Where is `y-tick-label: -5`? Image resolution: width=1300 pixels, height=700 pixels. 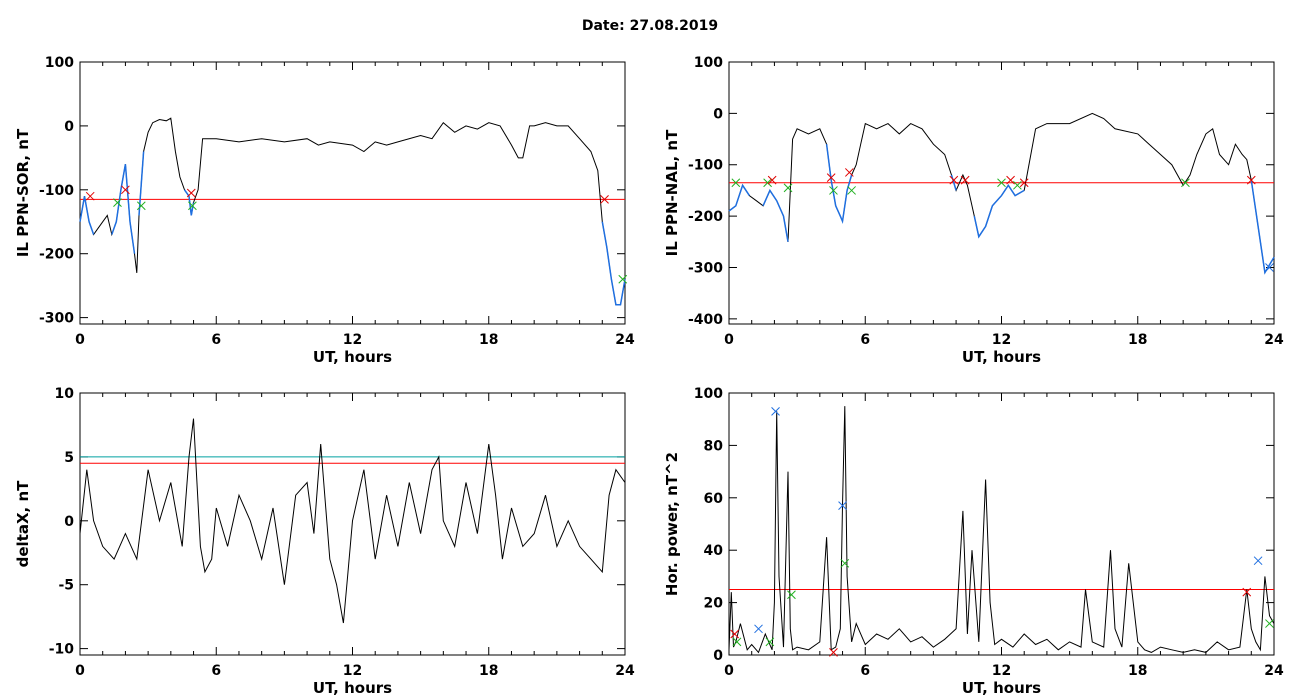
y-tick-label: -5 is located at coordinates (66, 586).